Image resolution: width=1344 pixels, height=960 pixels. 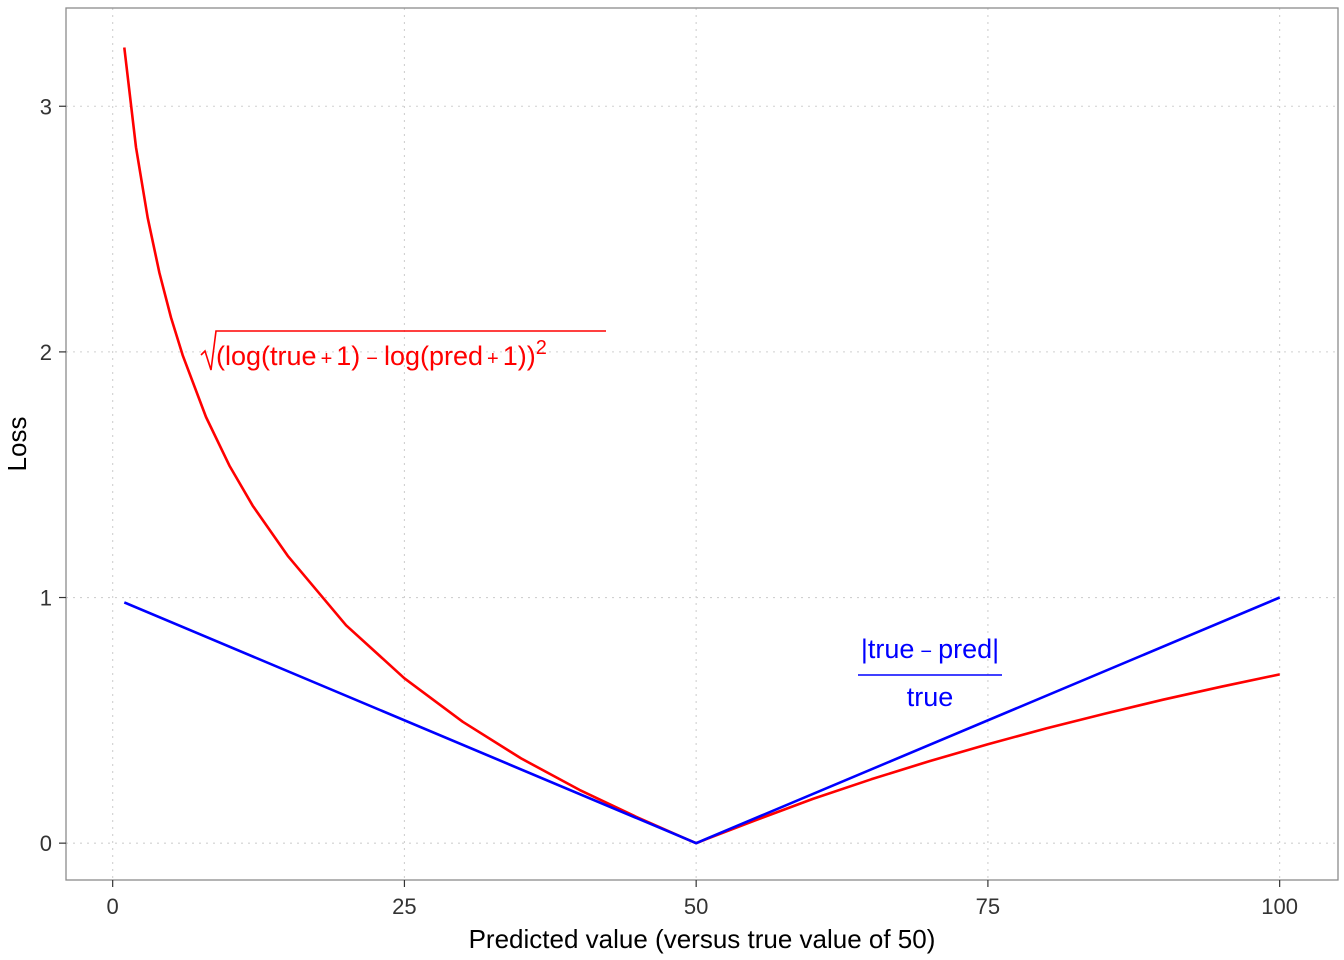 What do you see at coordinates (493, 359) in the screenshot?
I see `plus-sign-2: +` at bounding box center [493, 359].